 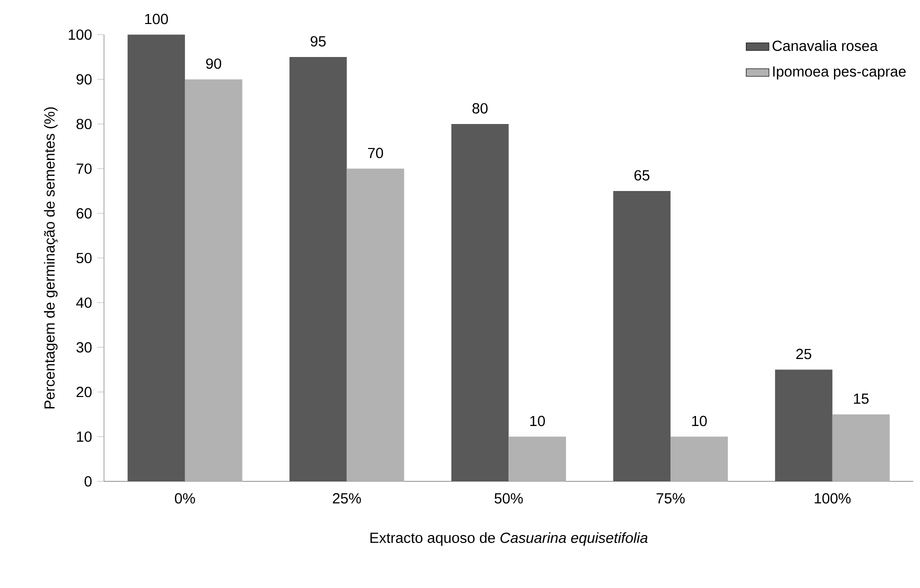 What do you see at coordinates (84, 347) in the screenshot?
I see `y-tick-label: 30` at bounding box center [84, 347].